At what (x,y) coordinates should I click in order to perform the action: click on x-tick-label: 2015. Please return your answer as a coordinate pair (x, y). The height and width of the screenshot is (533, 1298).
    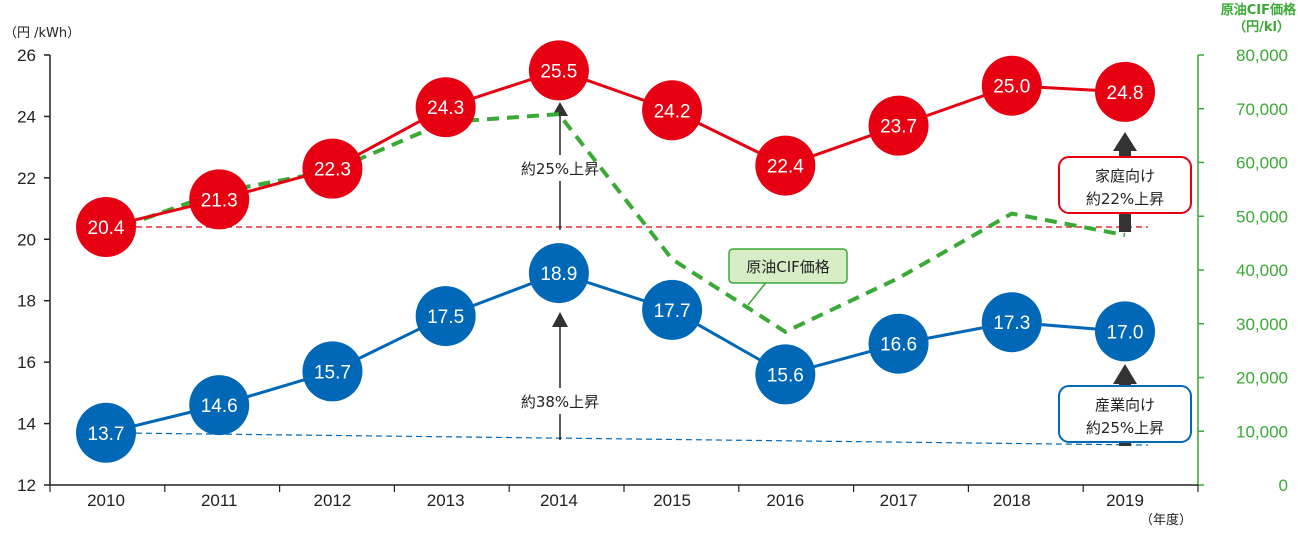
    Looking at the image, I should click on (672, 500).